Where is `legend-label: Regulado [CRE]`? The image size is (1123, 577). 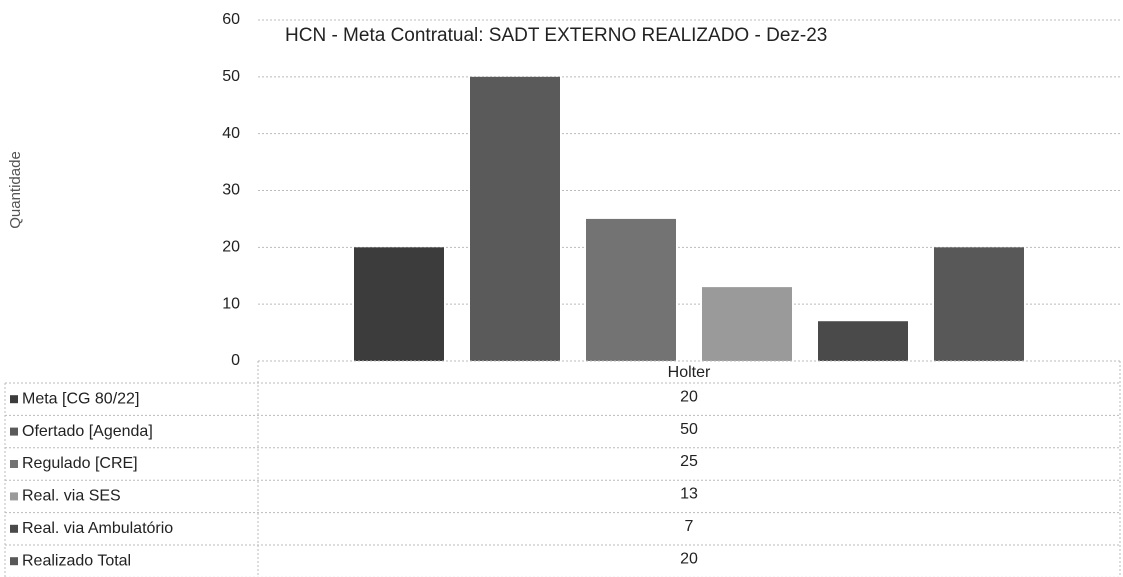 legend-label: Regulado [CRE] is located at coordinates (80, 463).